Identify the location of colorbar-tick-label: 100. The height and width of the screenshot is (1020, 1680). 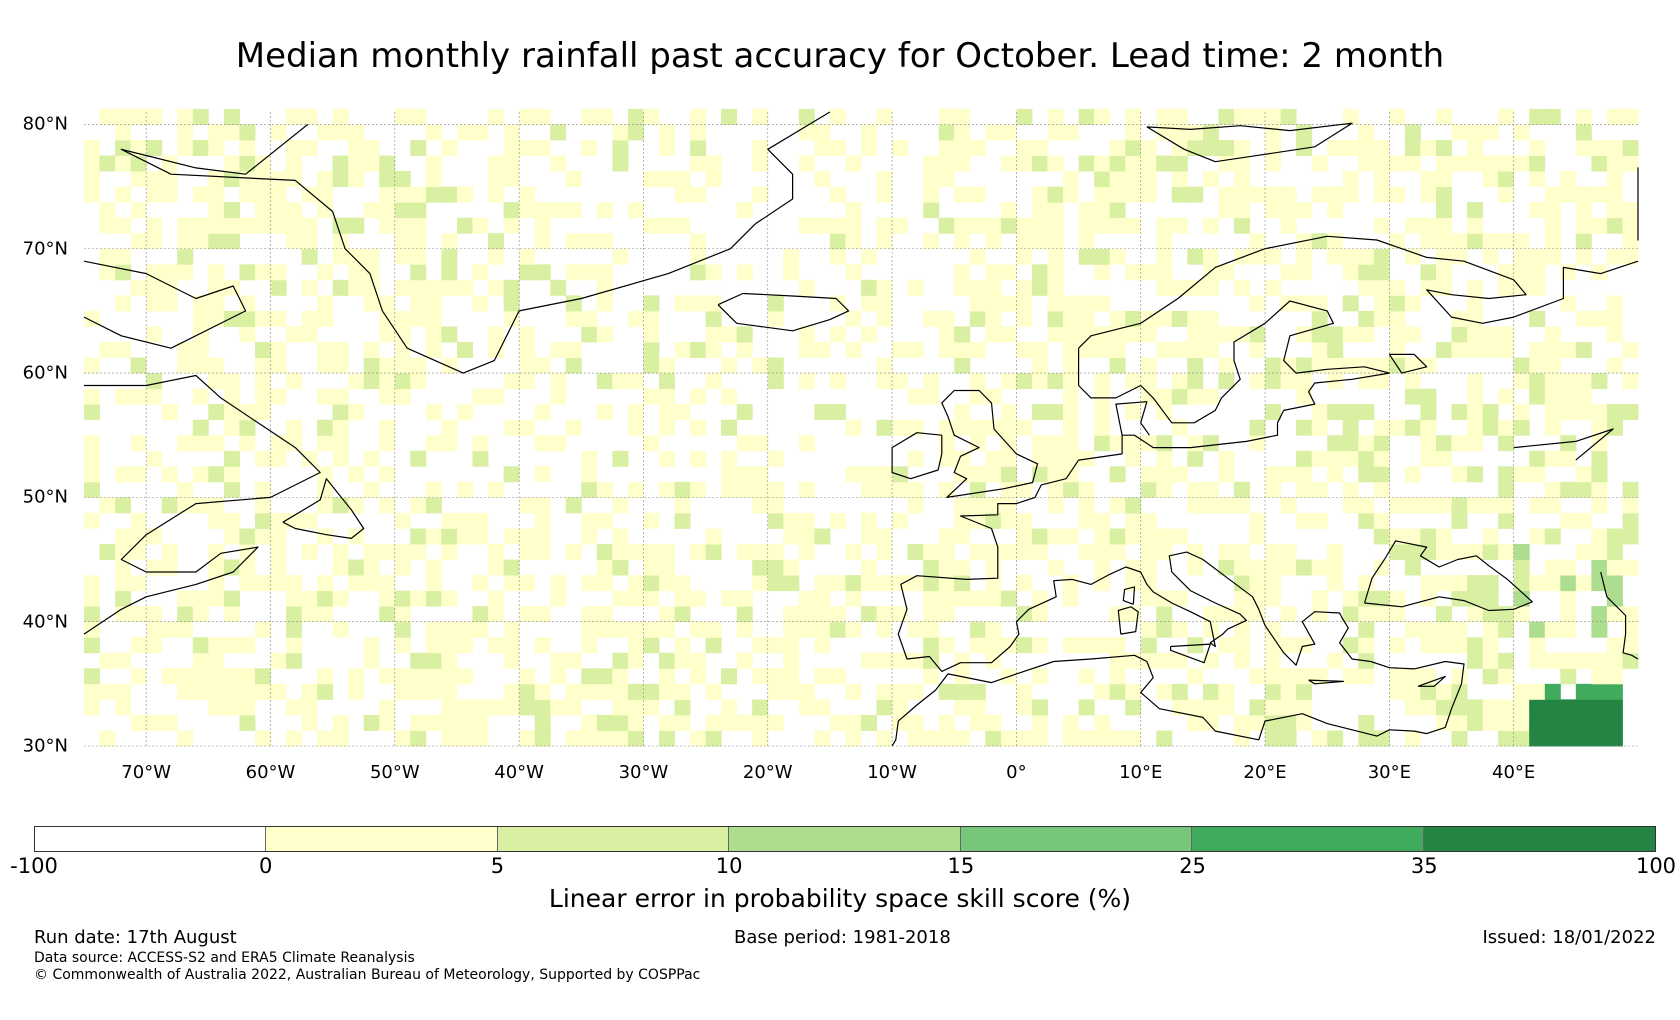
(1656, 866).